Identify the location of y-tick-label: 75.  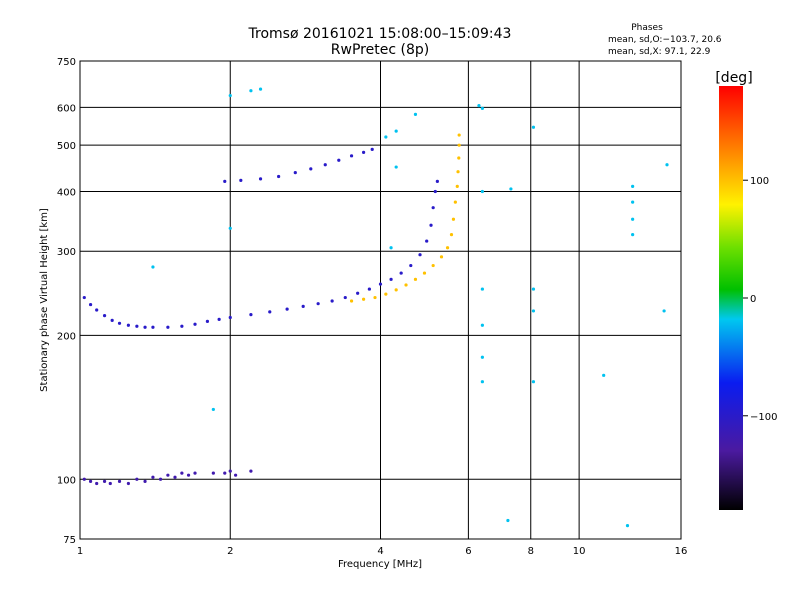
(69, 540).